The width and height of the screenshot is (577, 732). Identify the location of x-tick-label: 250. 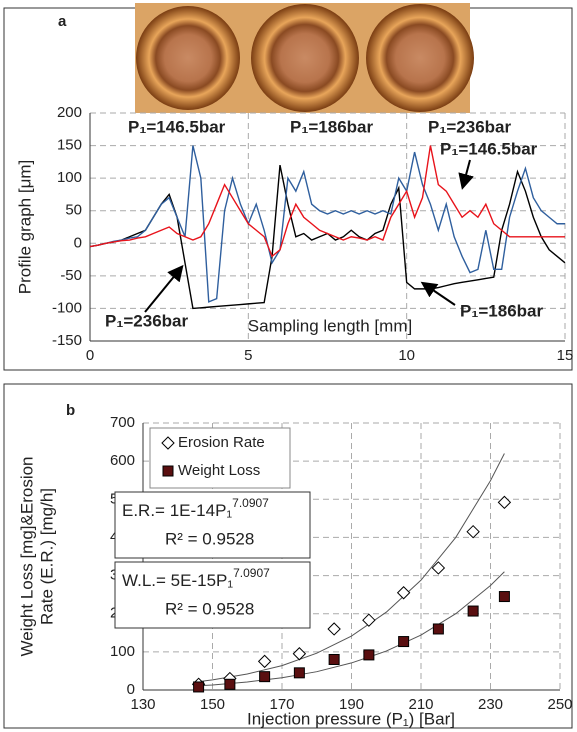
(559, 704).